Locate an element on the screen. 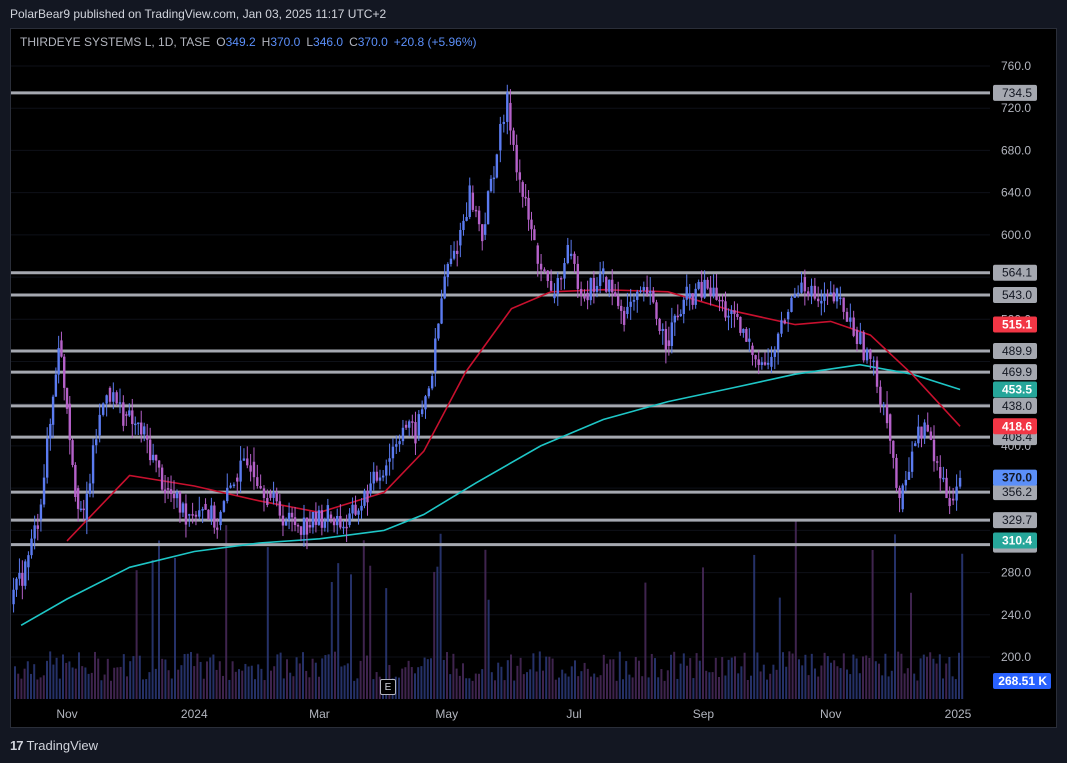  price-tag-label: 515.1 is located at coordinates (1017, 324).